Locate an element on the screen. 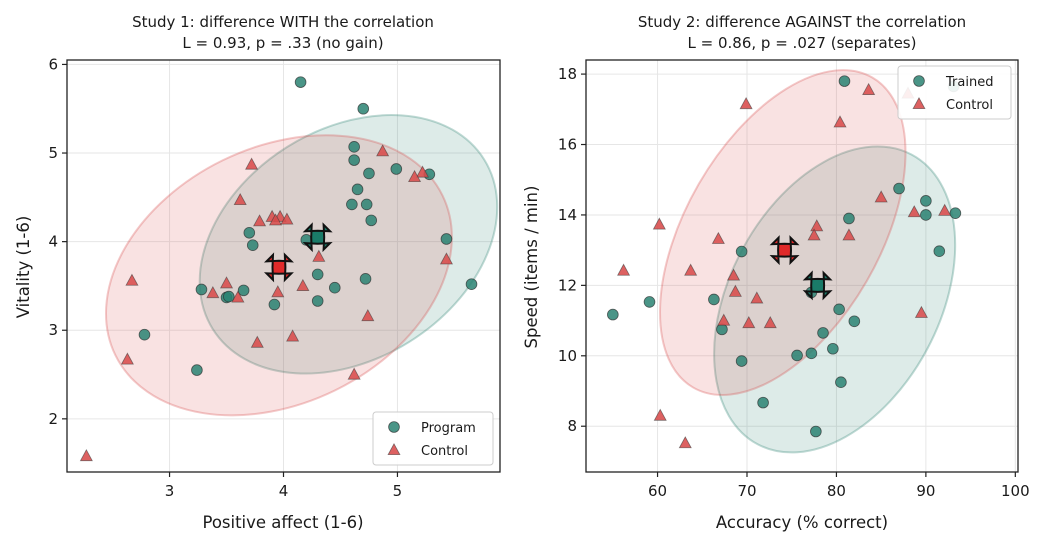 The height and width of the screenshot is (546, 1049). study1-subtitle: L = 0.93, p = .33 (no gain) is located at coordinates (282, 43).